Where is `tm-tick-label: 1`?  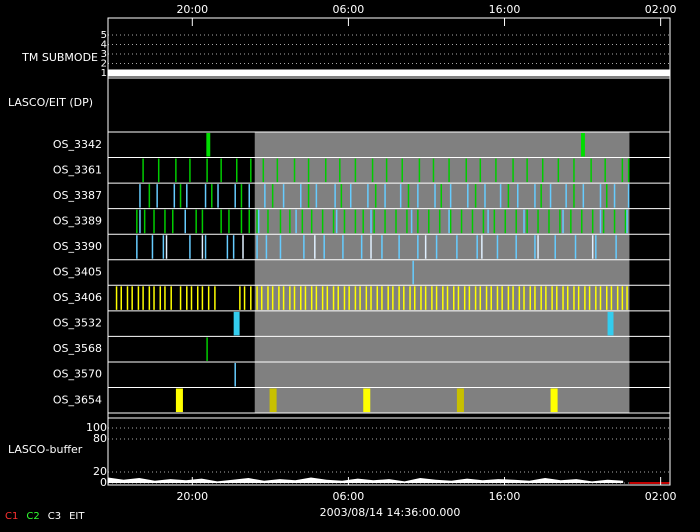 tm-tick-label: 1 is located at coordinates (104, 73).